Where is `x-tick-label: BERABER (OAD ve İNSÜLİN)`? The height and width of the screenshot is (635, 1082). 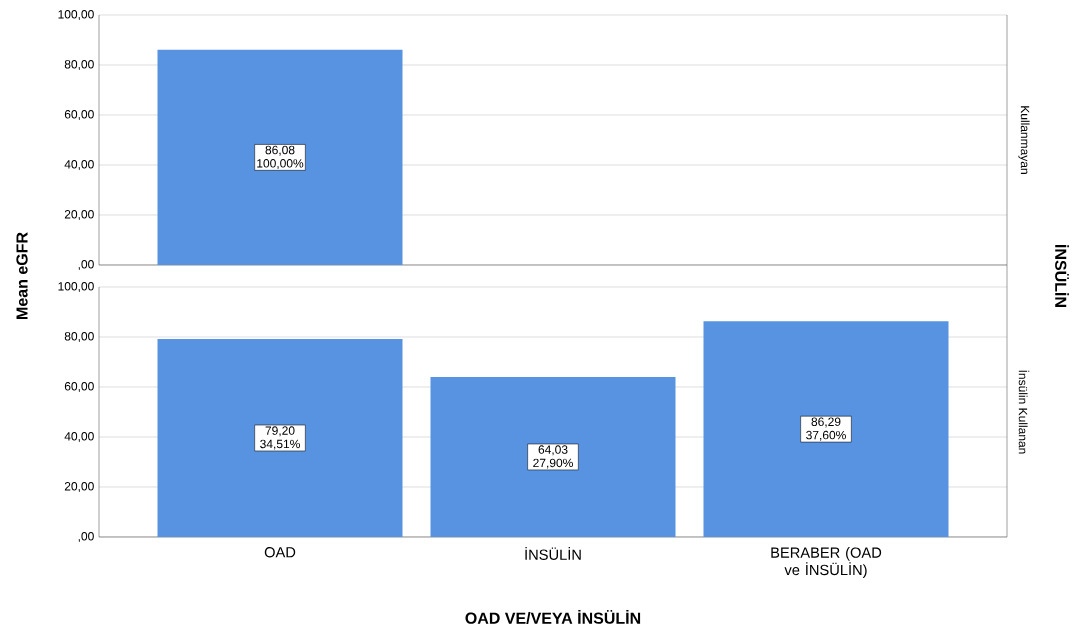 x-tick-label: BERABER (OAD ve İNSÜLİN) is located at coordinates (826, 563).